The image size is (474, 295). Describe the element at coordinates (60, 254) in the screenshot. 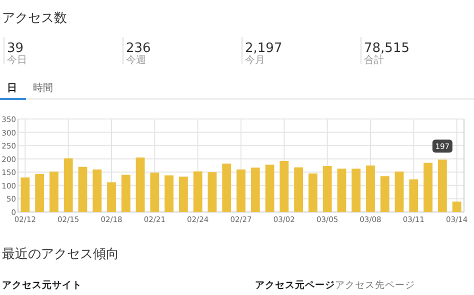

I see `text: 最近のアクセス傾向` at that location.